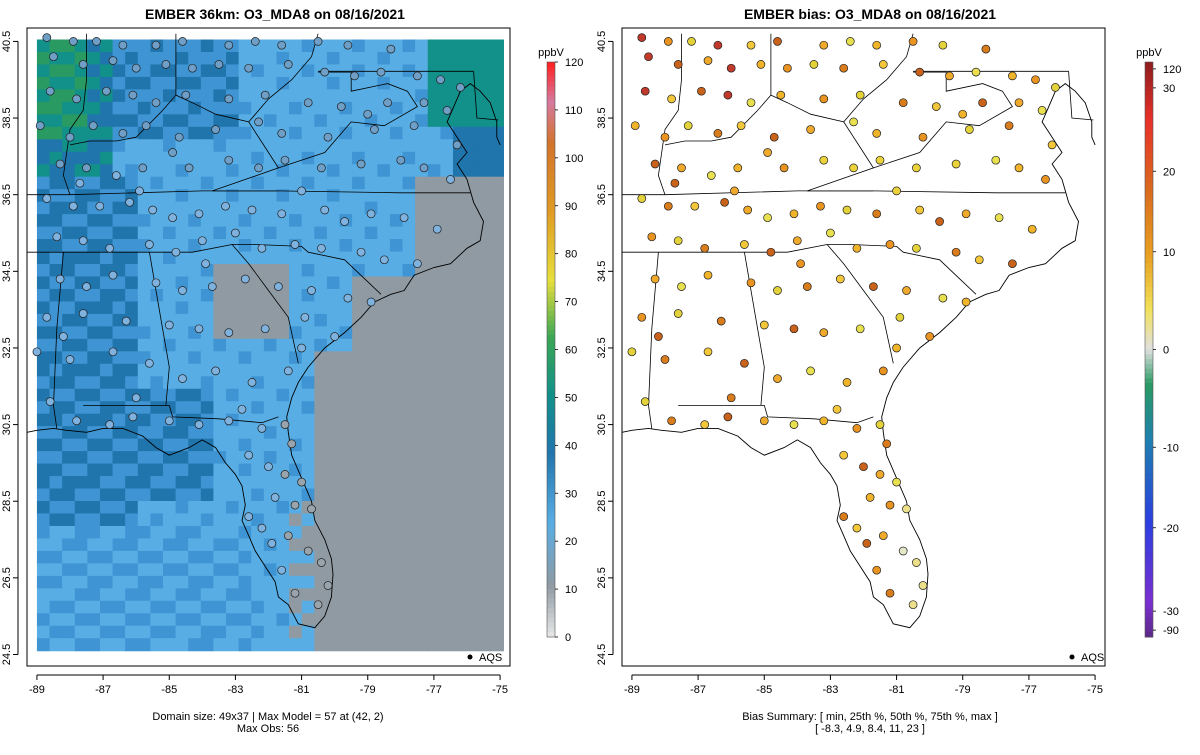  Describe the element at coordinates (830, 690) in the screenshot. I see `x-tick-label: -83` at that location.